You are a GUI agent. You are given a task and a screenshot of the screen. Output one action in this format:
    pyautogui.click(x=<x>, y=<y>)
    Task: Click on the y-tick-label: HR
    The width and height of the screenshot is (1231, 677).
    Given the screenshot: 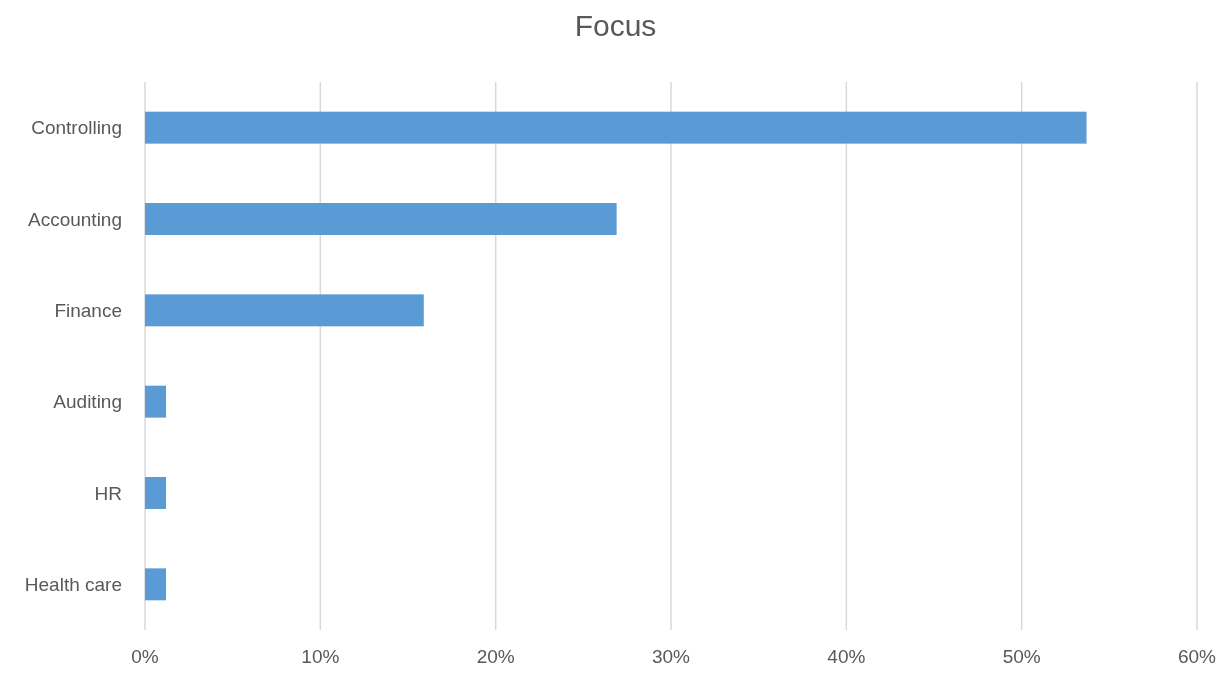 What is the action you would take?
    pyautogui.click(x=108, y=493)
    